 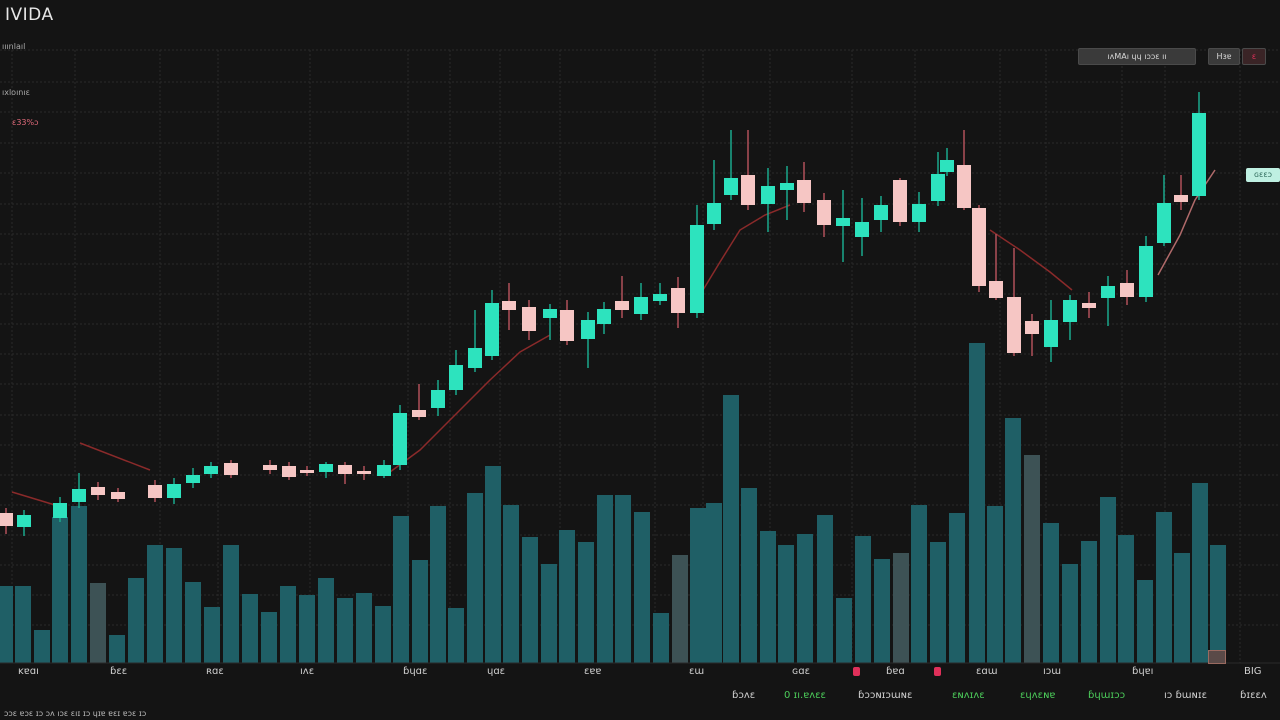 I want to click on ticker-title: IVIDA, so click(x=29, y=15).